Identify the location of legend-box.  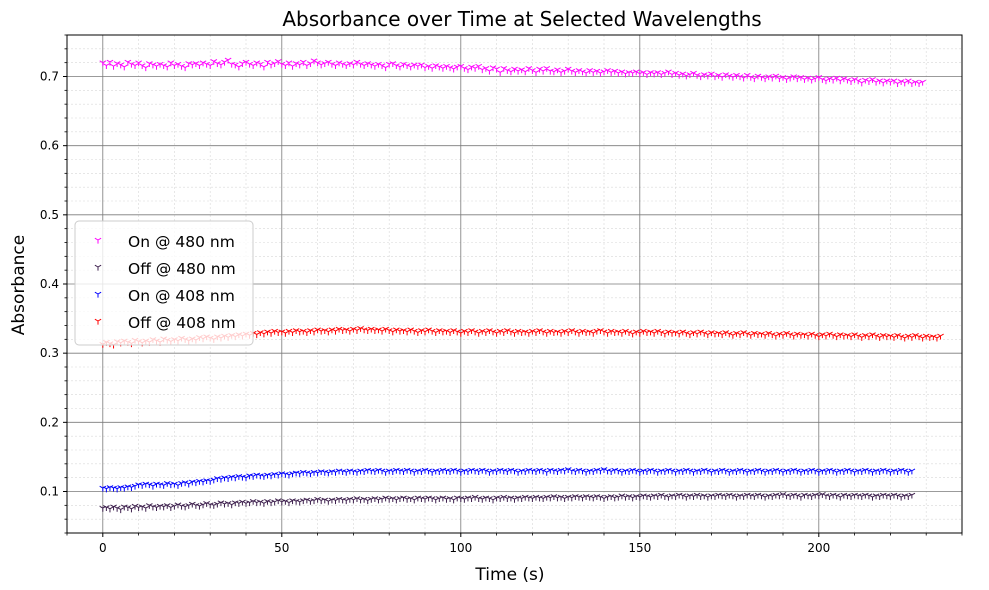
(164, 283).